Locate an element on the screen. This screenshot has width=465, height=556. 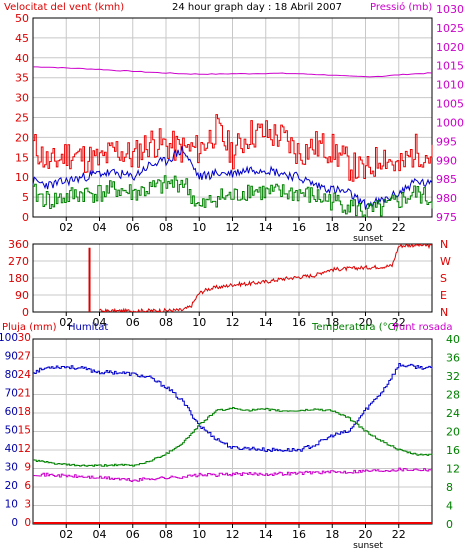
humidity-ytick-left-9: 10 is located at coordinates (11, 505).